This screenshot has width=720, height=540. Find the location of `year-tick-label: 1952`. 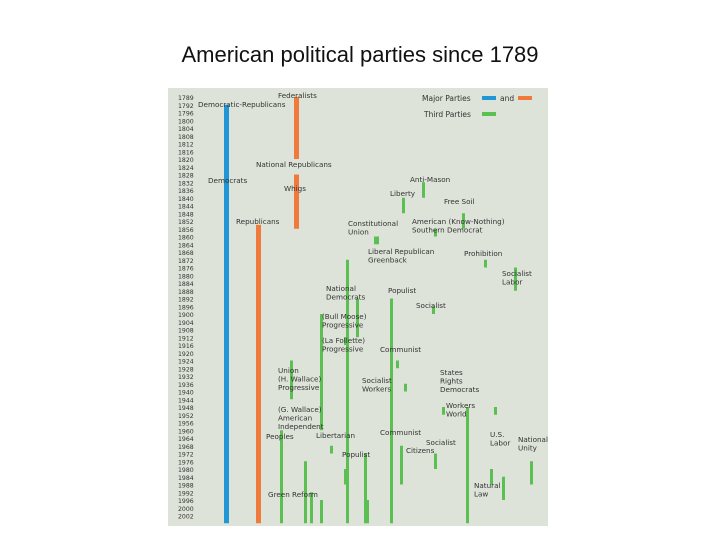

year-tick-label: 1952 is located at coordinates (186, 416).